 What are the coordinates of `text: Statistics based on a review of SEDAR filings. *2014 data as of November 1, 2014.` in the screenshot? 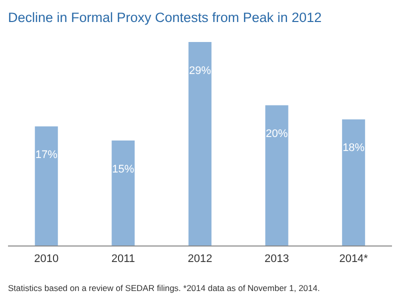 It's located at (164, 288).